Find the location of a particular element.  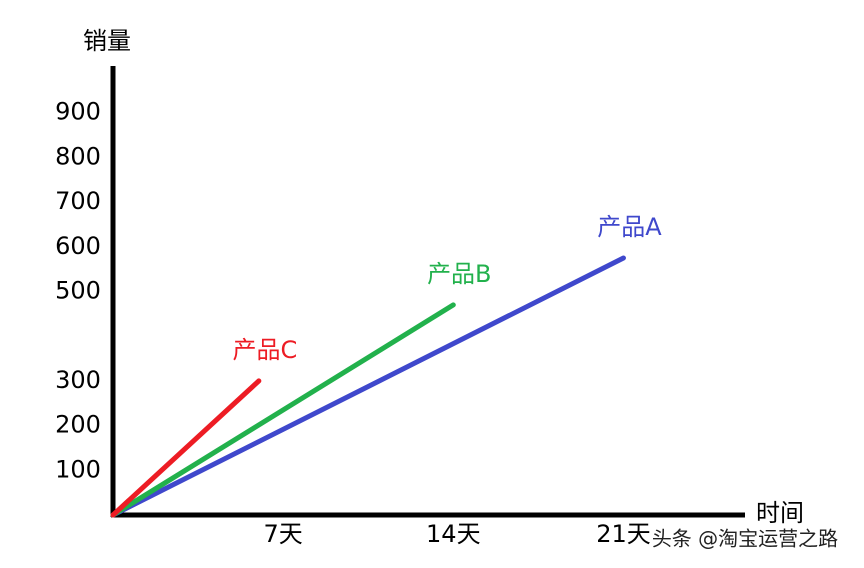

series-label: 产品C is located at coordinates (264, 350).